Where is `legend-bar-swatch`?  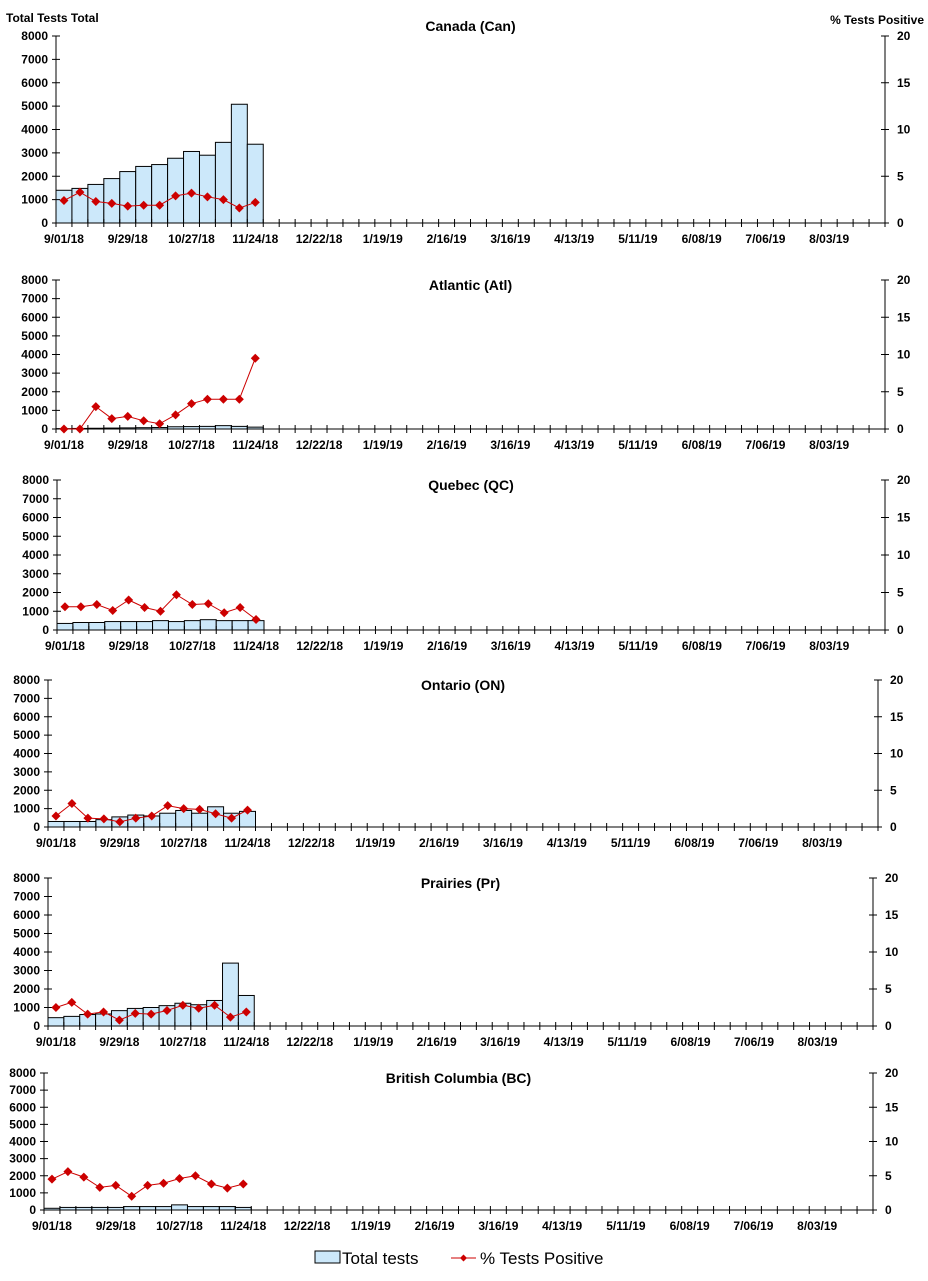
legend-bar-swatch is located at coordinates (327, 1257).